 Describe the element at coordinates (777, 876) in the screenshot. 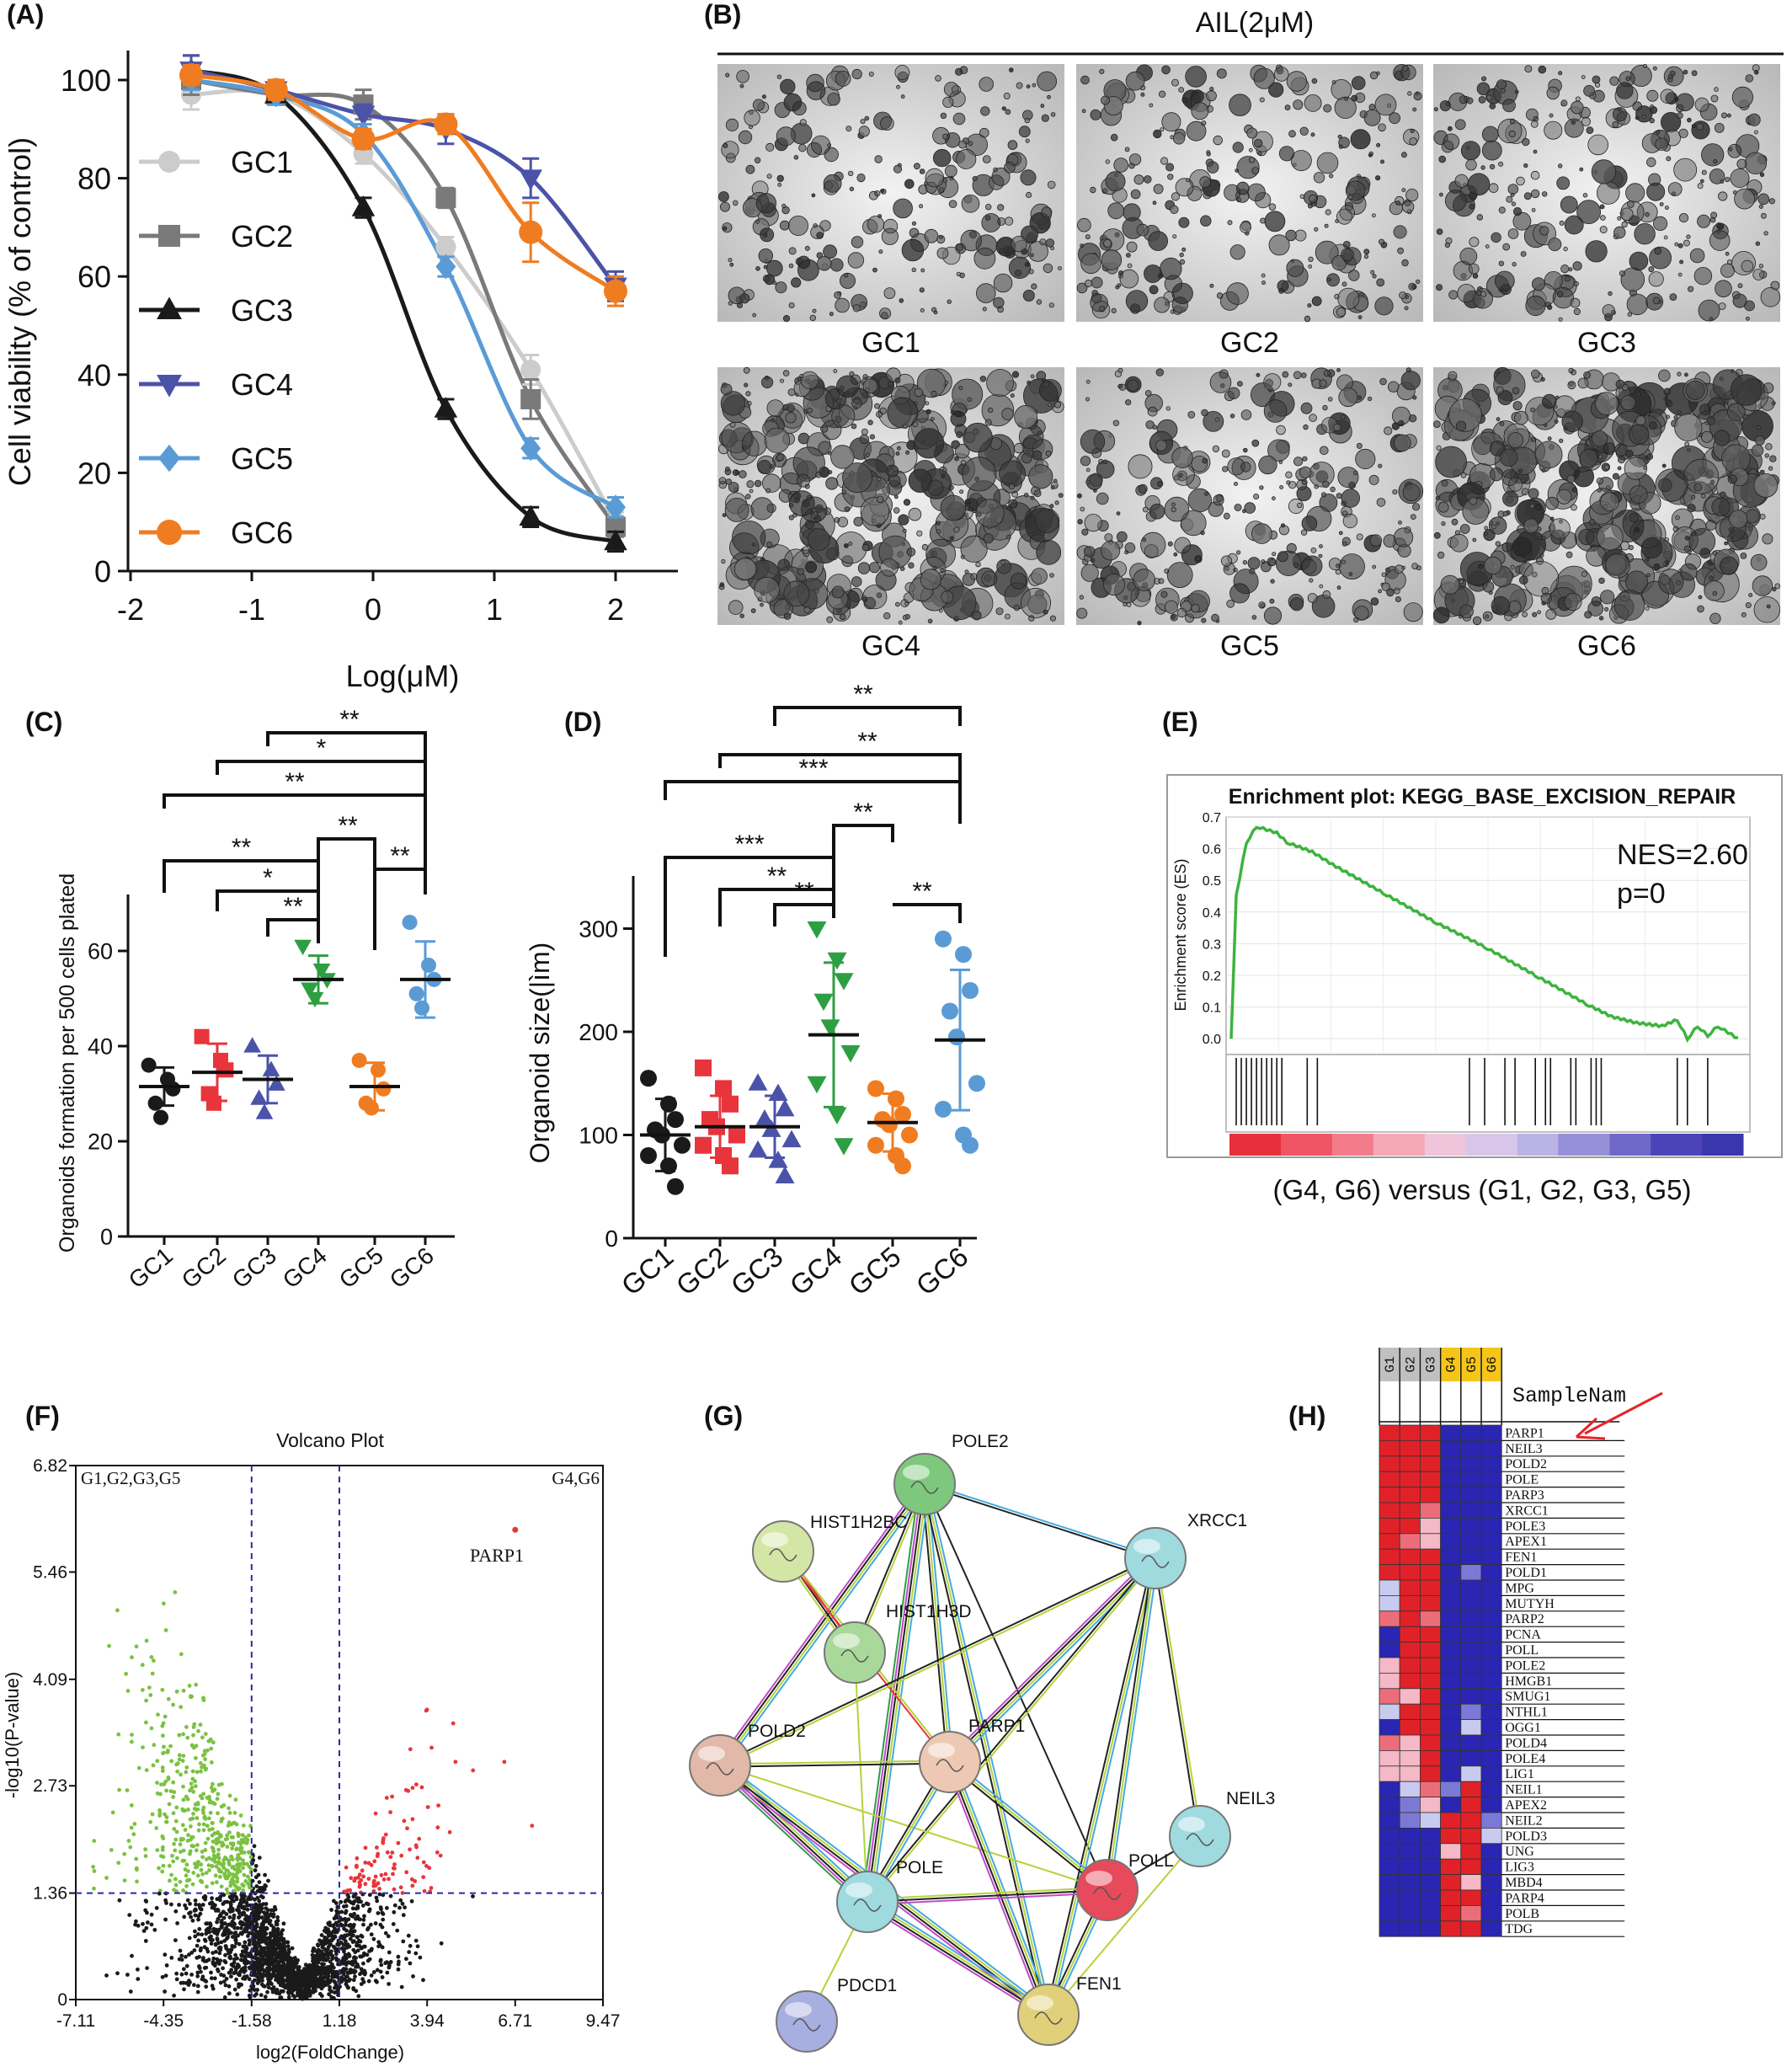

I see `panel-d-significance-label: **` at that location.